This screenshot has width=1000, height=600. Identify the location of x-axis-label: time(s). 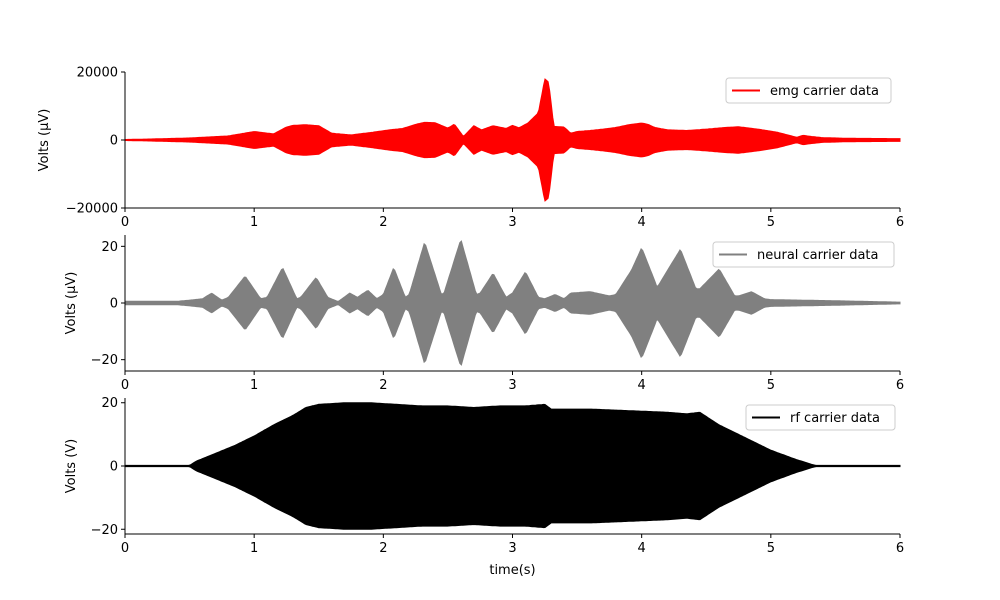
(512, 570).